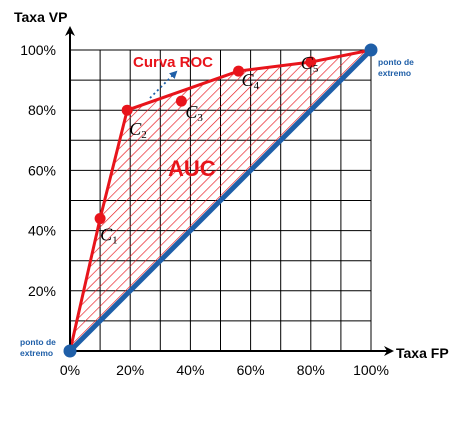  What do you see at coordinates (42, 231) in the screenshot?
I see `y-tick-label: 40%` at bounding box center [42, 231].